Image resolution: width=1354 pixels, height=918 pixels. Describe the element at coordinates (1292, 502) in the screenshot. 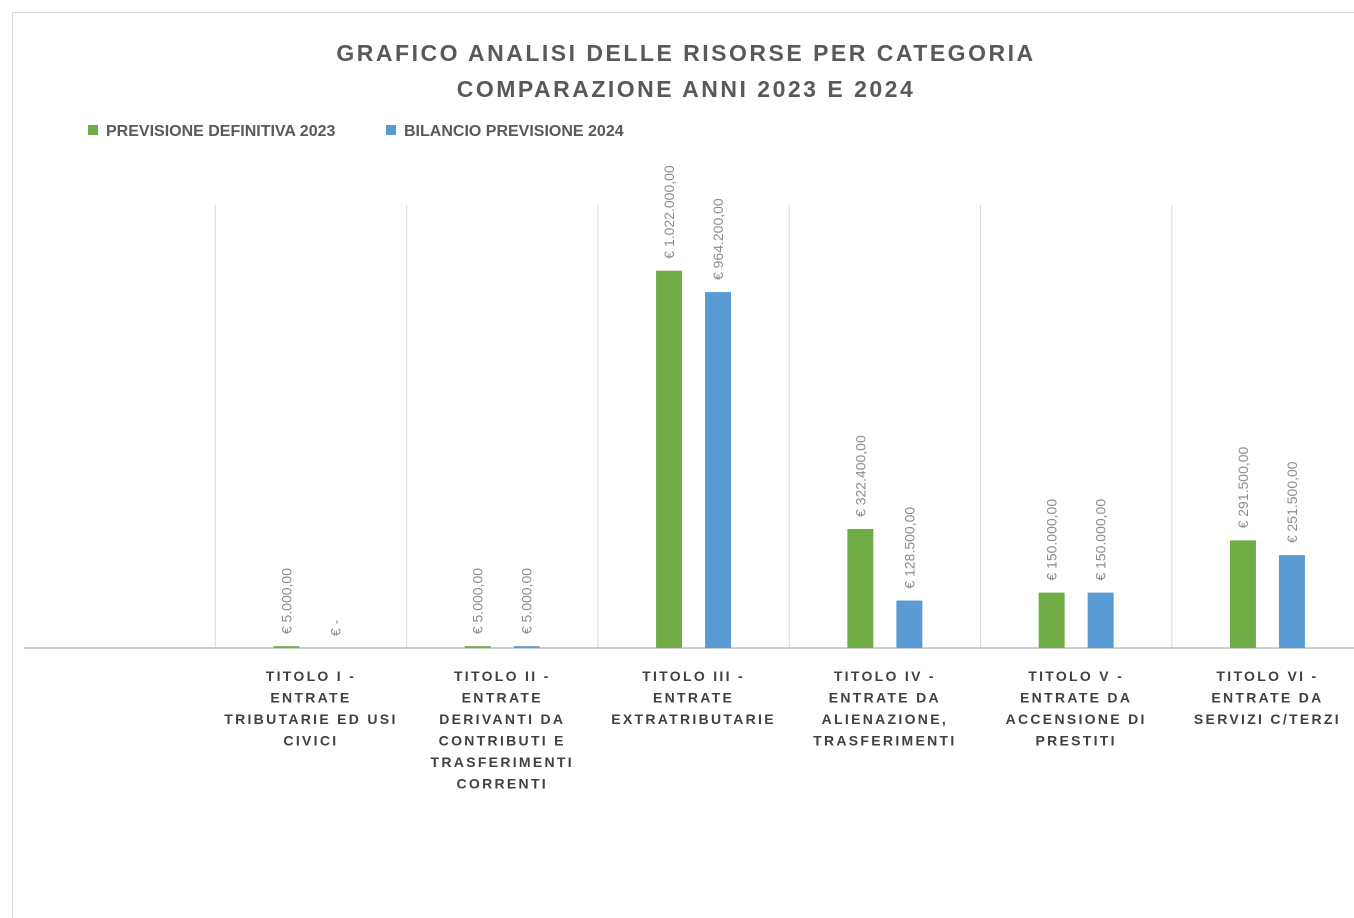

I see `data-label: € 251.500,00` at that location.